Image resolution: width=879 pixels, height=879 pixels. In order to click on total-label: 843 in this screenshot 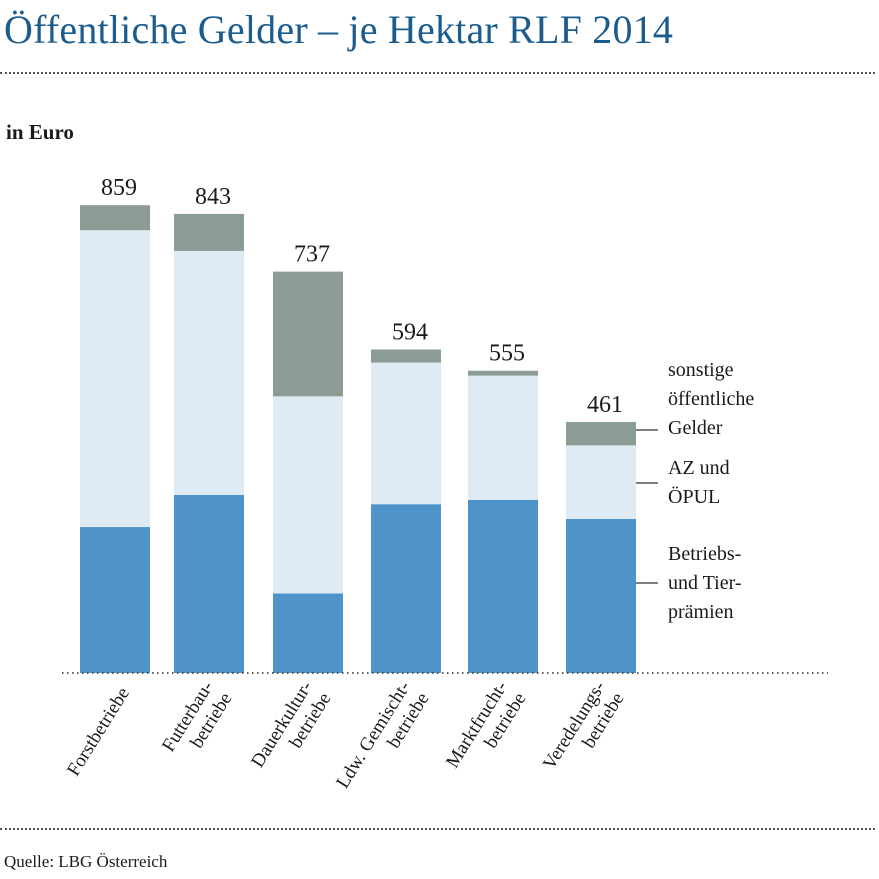, I will do `click(213, 197)`.